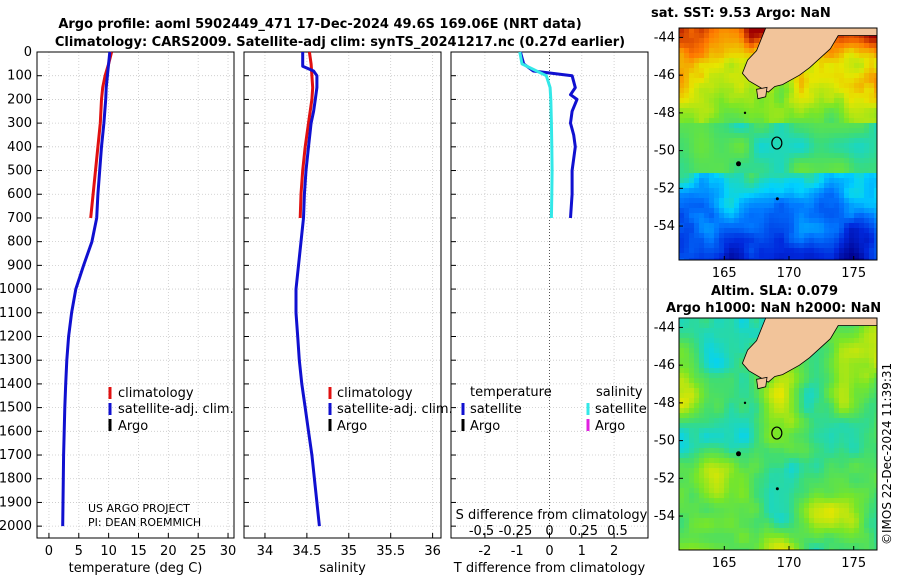 The height and width of the screenshot is (580, 900). What do you see at coordinates (517, 551) in the screenshot?
I see `x-tick-label: -1` at bounding box center [517, 551].